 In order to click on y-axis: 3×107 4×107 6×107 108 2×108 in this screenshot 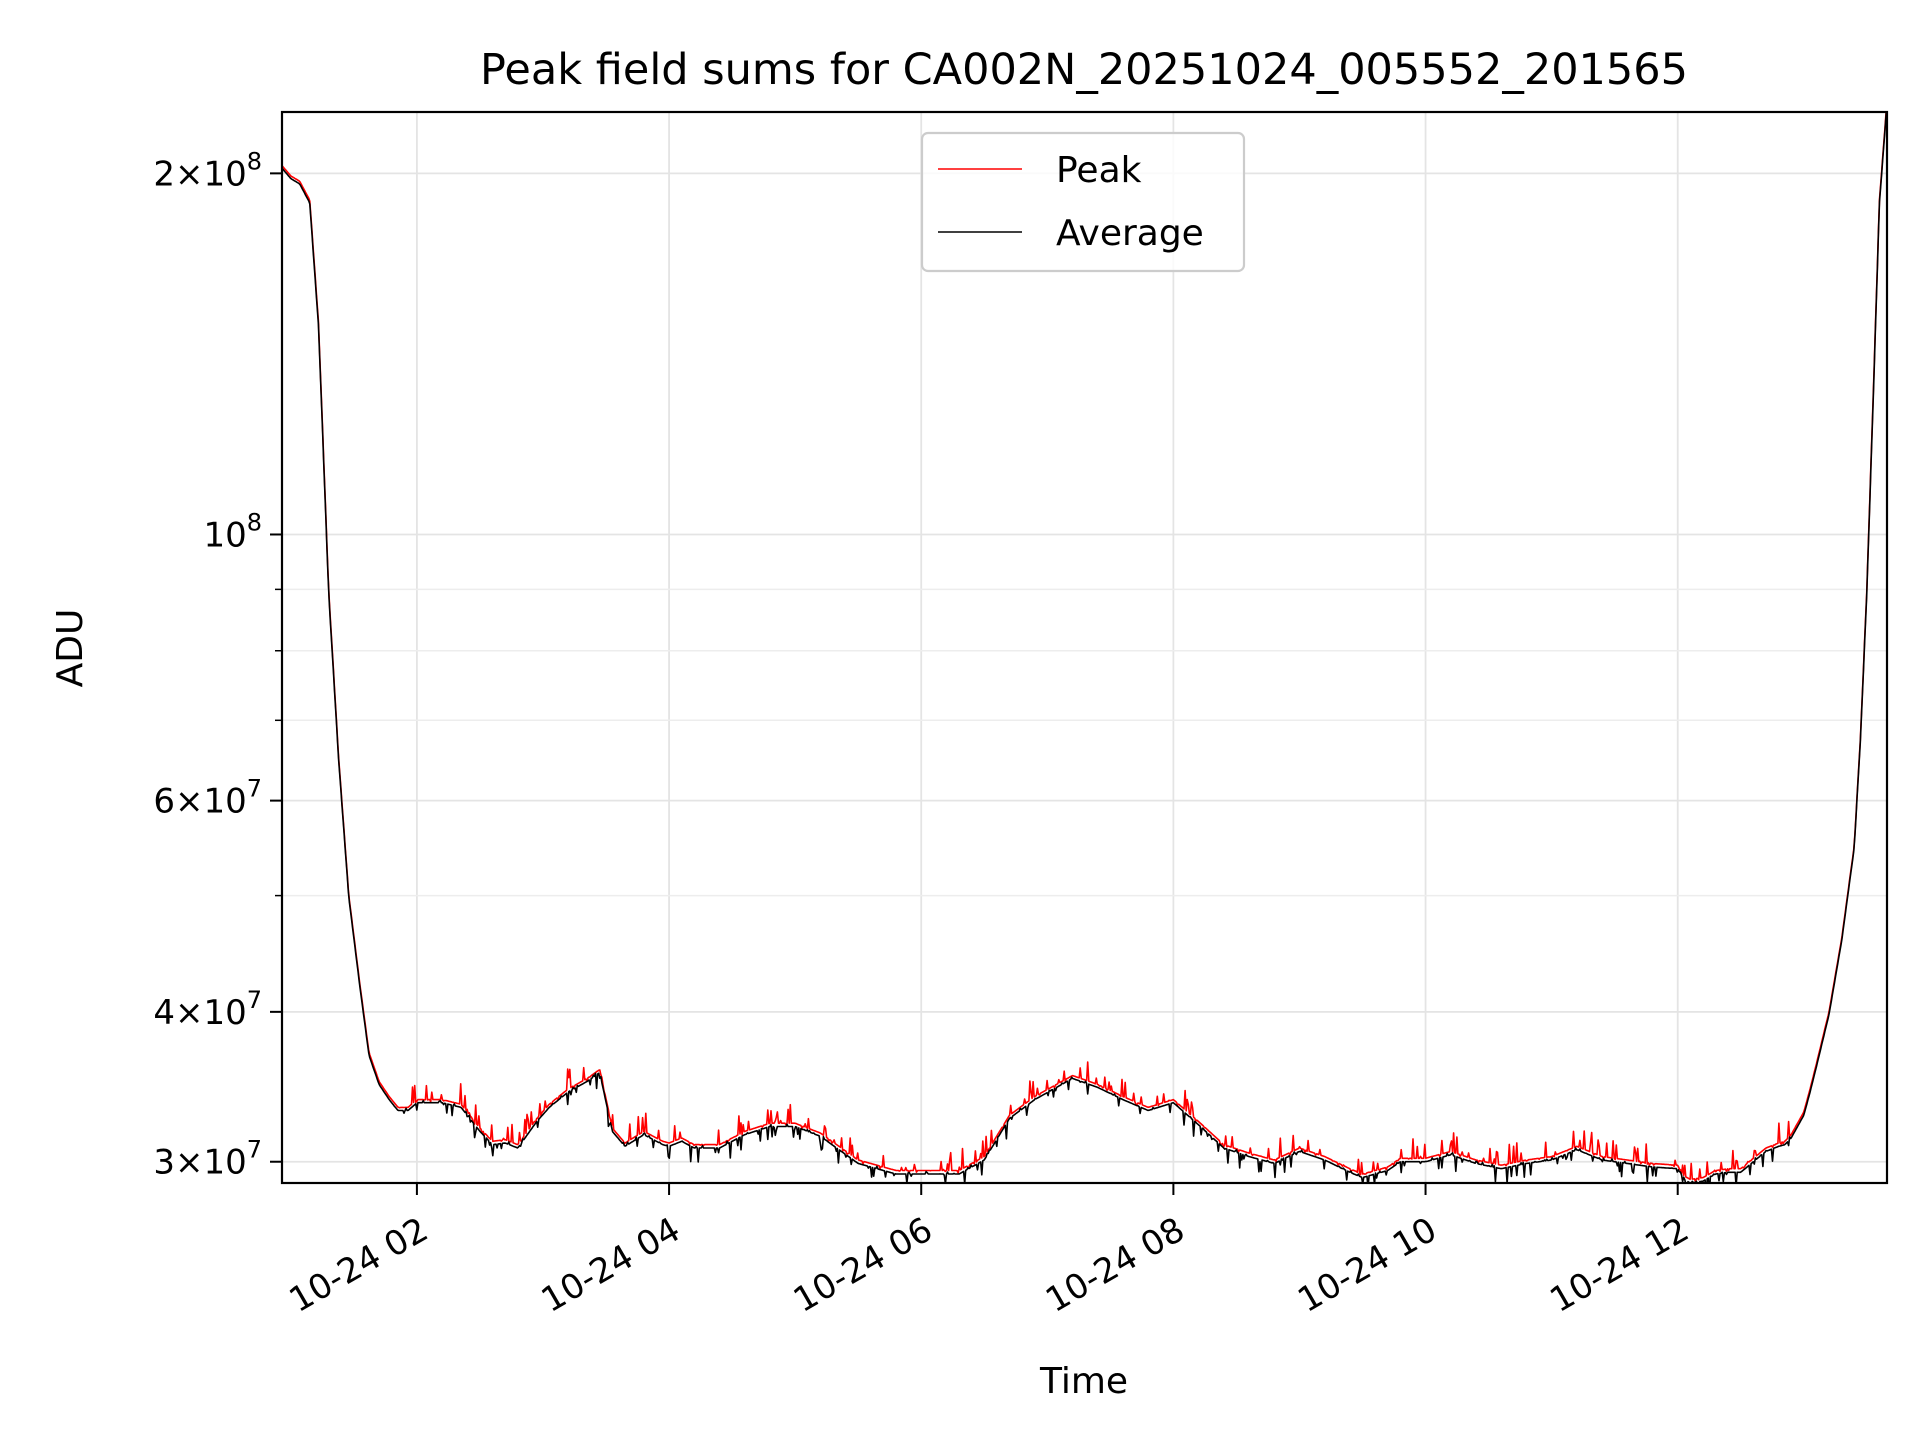, I will do `click(217, 665)`.